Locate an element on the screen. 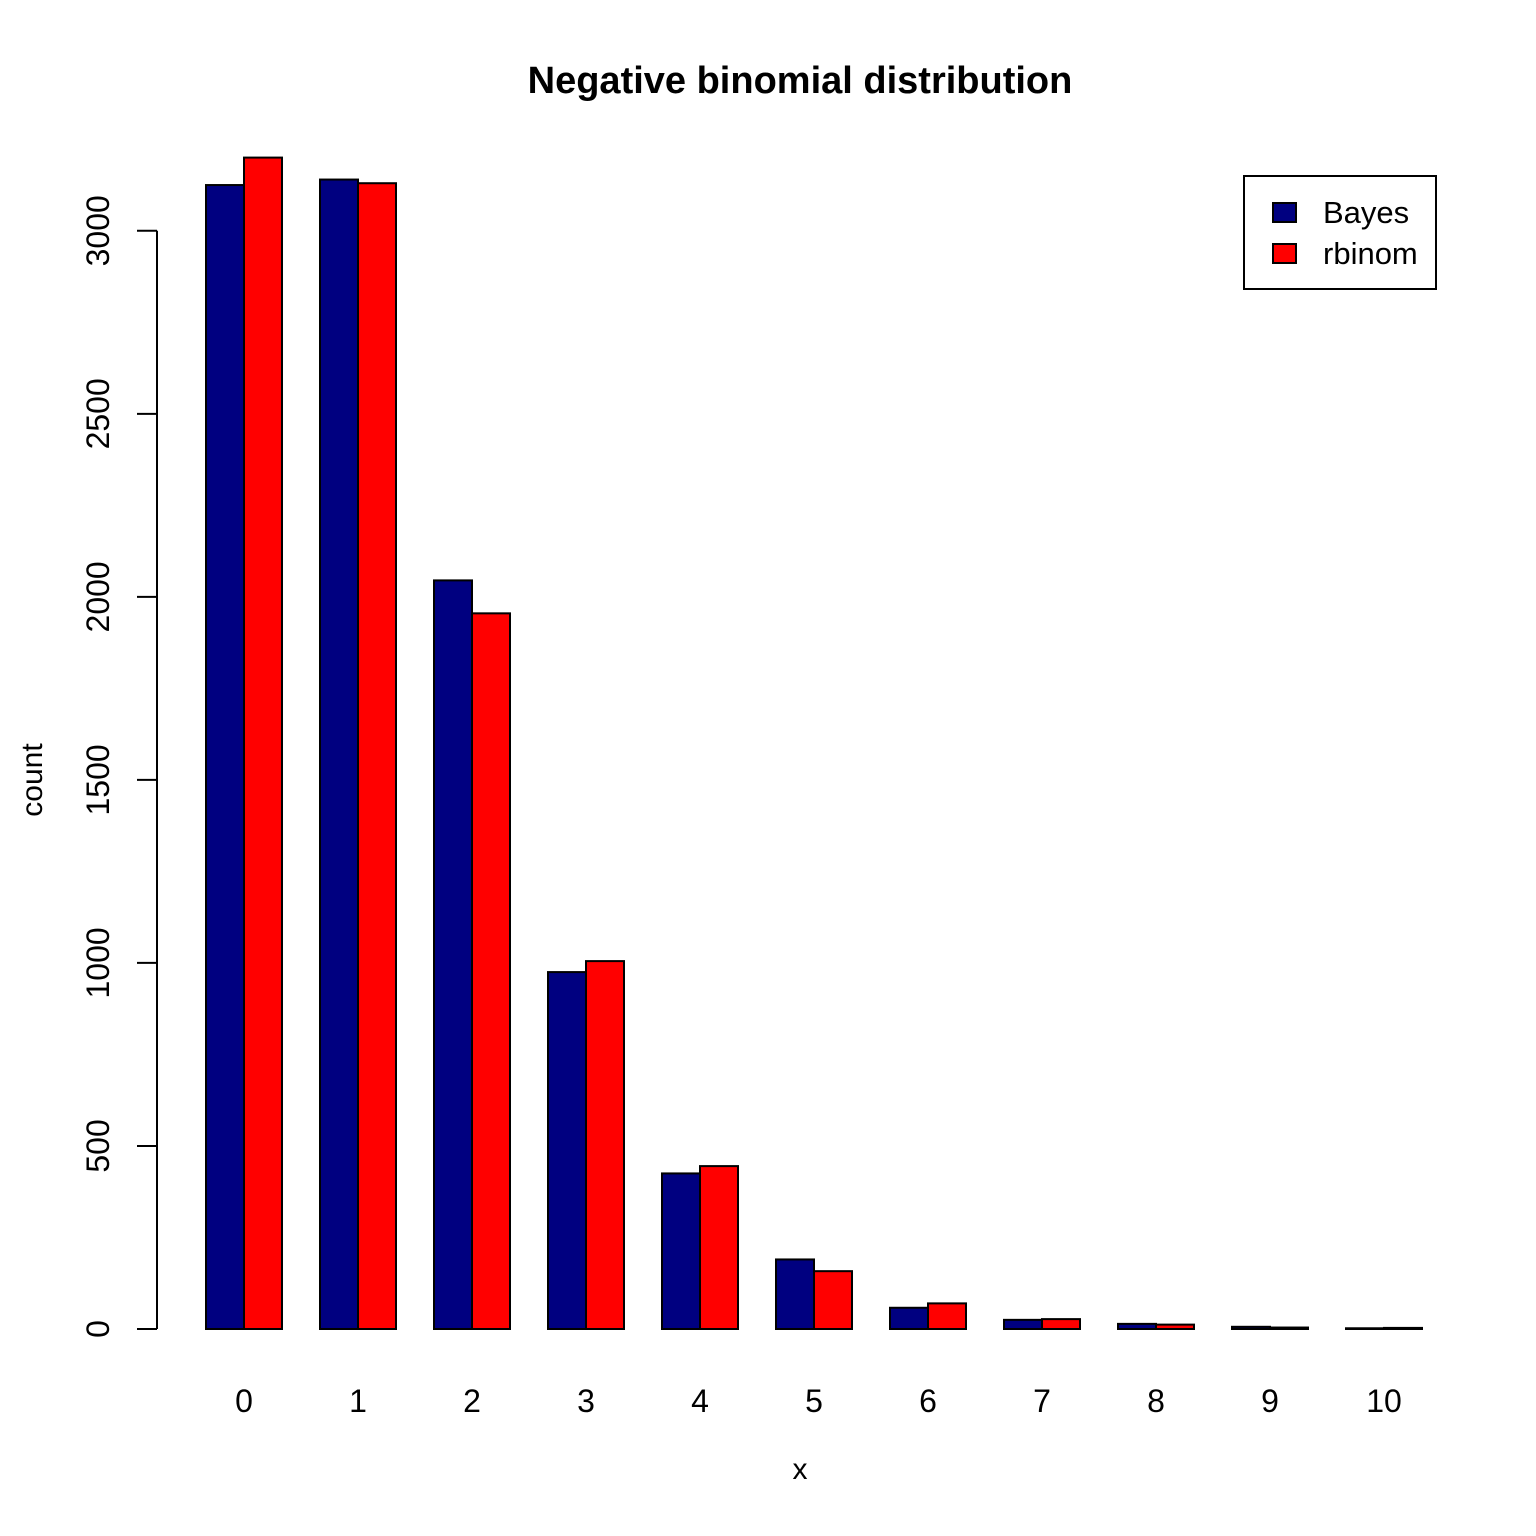  legend-label-rbinom: rbinom is located at coordinates (1370, 253).